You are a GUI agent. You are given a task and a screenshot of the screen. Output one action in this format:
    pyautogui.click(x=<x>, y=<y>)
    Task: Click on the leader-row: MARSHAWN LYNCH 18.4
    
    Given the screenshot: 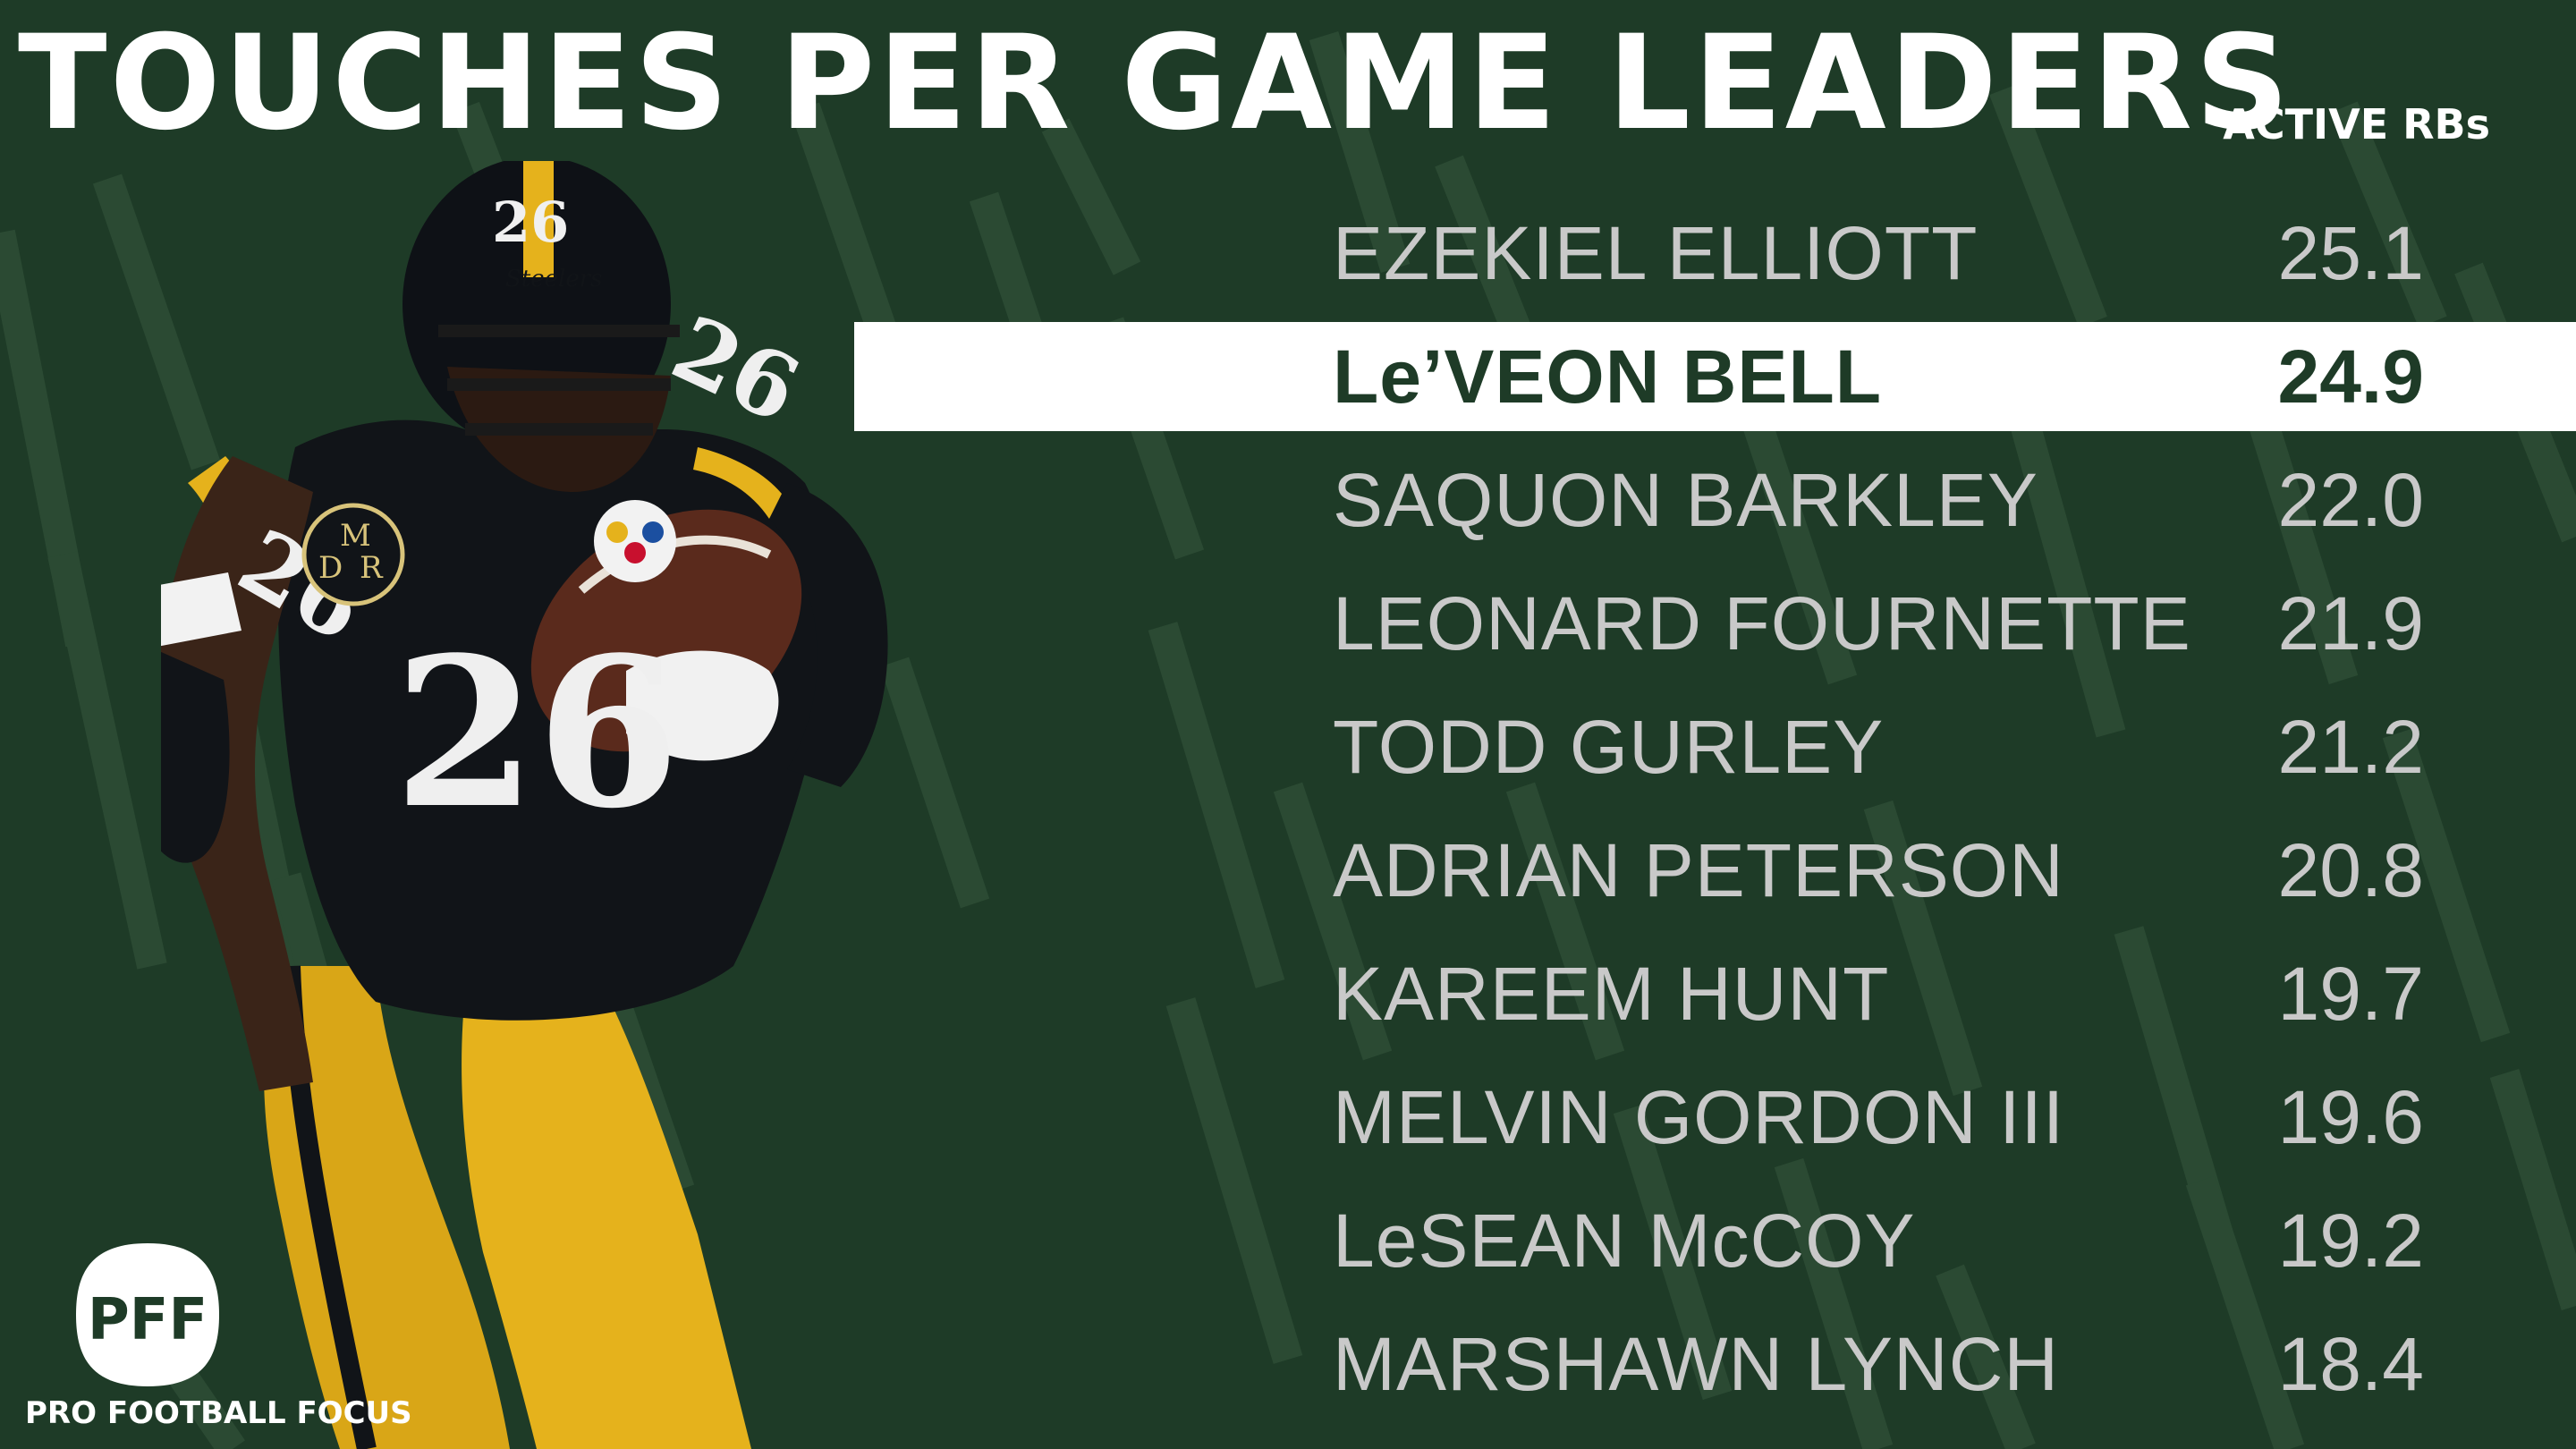 What is the action you would take?
    pyautogui.click(x=1288, y=1371)
    